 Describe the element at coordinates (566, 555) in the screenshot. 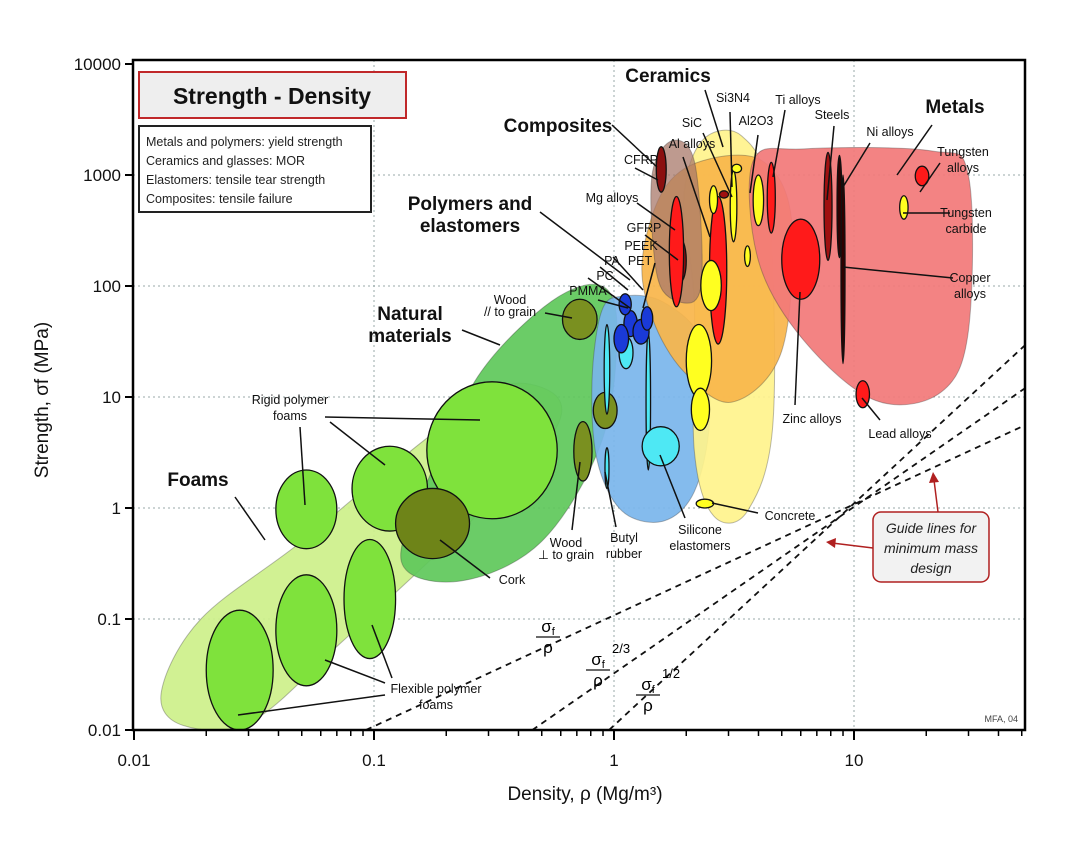

I see `material-label: ⊥ to grain` at that location.